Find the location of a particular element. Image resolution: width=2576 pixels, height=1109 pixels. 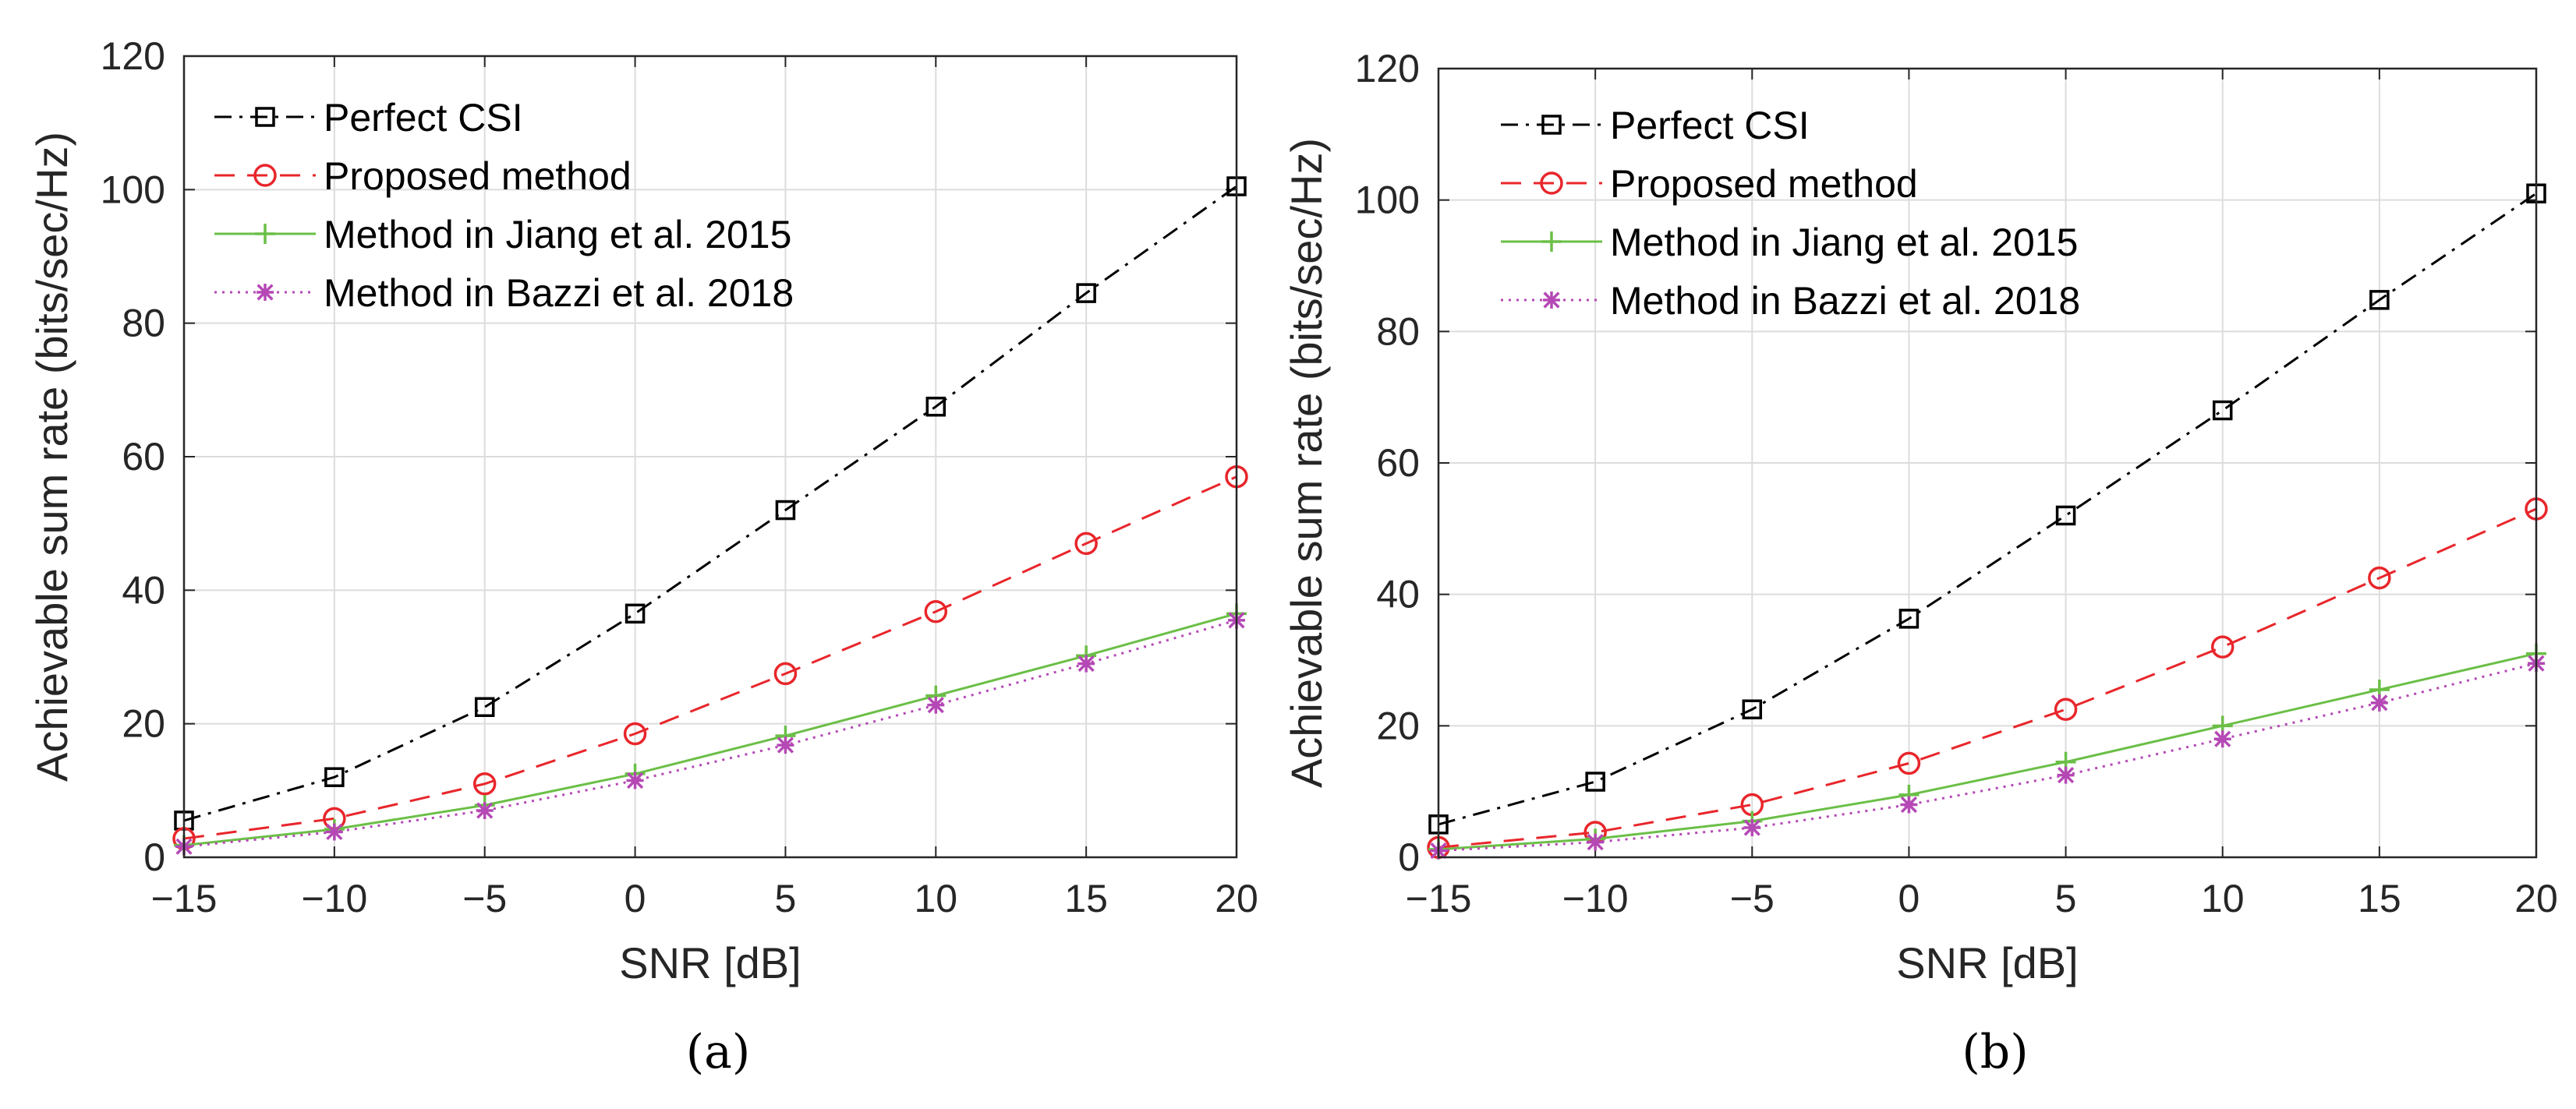

legend-item: Proposed method is located at coordinates (1709, 184).